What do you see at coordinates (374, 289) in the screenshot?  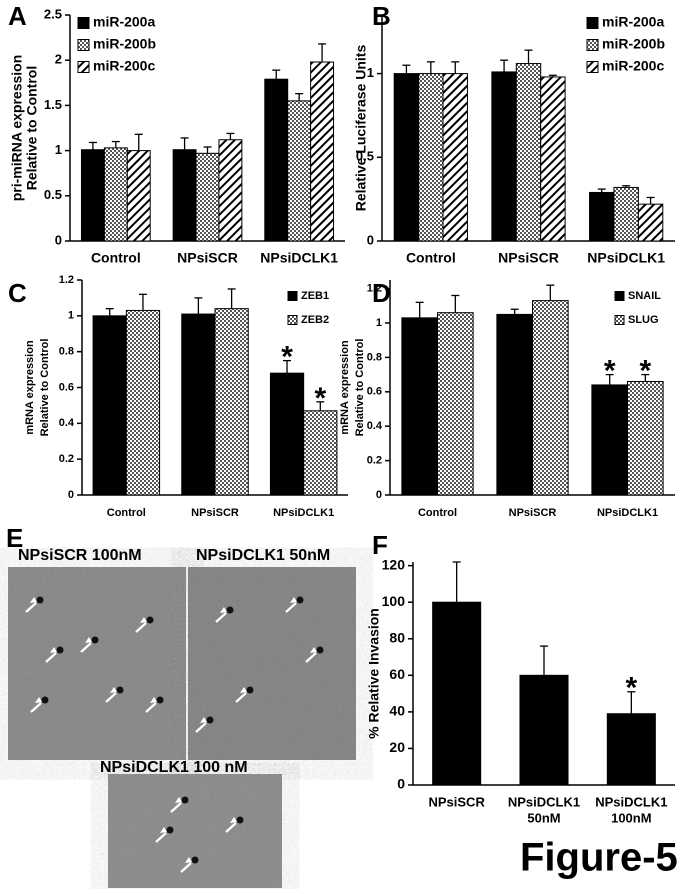 I see `y-tick-label: 1.2` at bounding box center [374, 289].